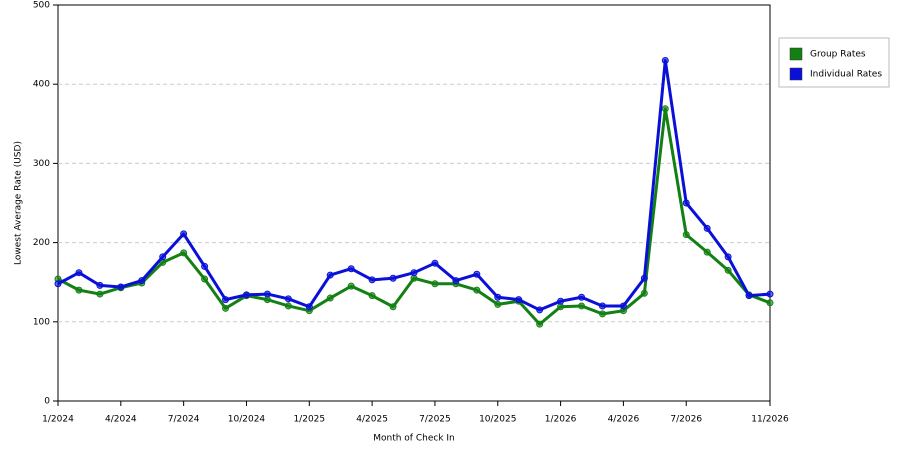 The height and width of the screenshot is (450, 900). Describe the element at coordinates (41, 322) in the screenshot. I see `y-tick-label: 100` at that location.